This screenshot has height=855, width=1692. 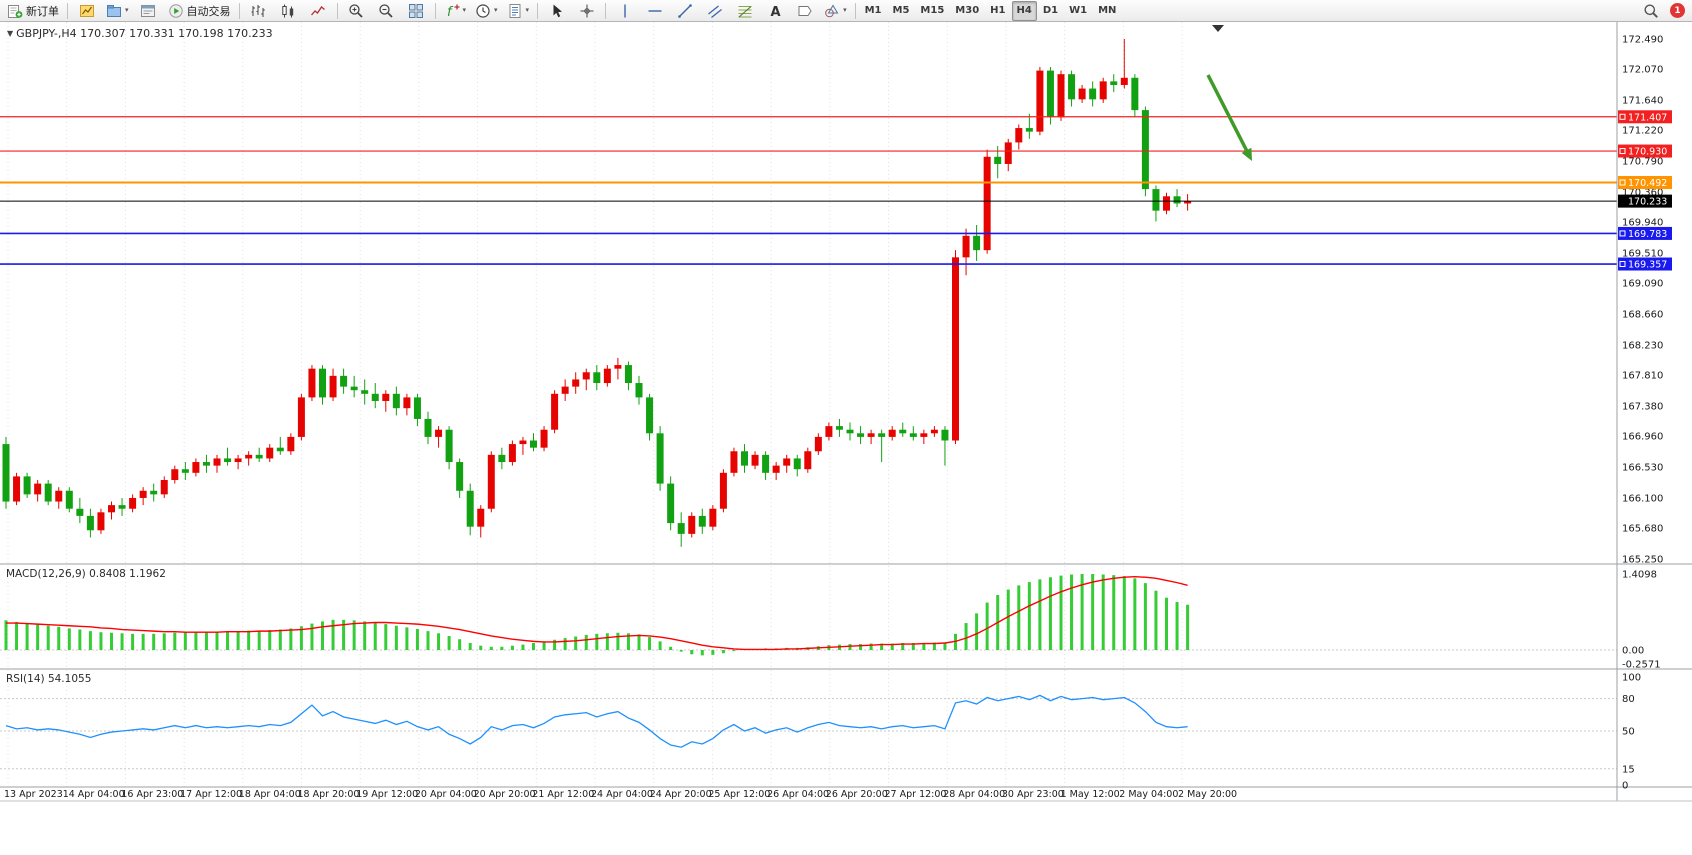 What do you see at coordinates (1642, 223) in the screenshot?
I see `svg-text: 169.940` at bounding box center [1642, 223].